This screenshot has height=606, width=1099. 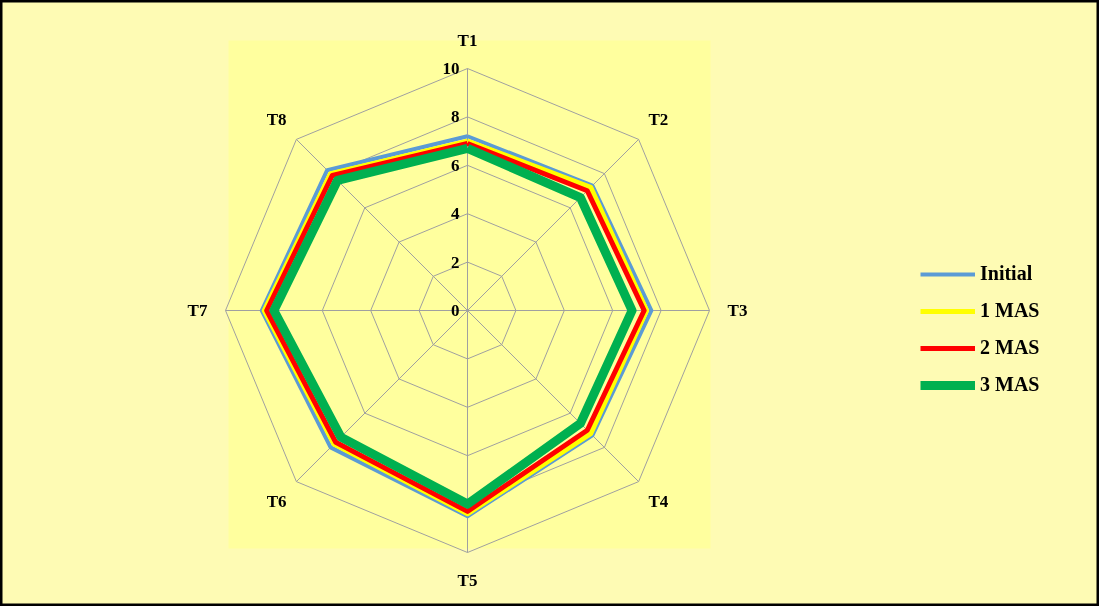 I want to click on y-tick-label: 8, so click(x=455, y=117).